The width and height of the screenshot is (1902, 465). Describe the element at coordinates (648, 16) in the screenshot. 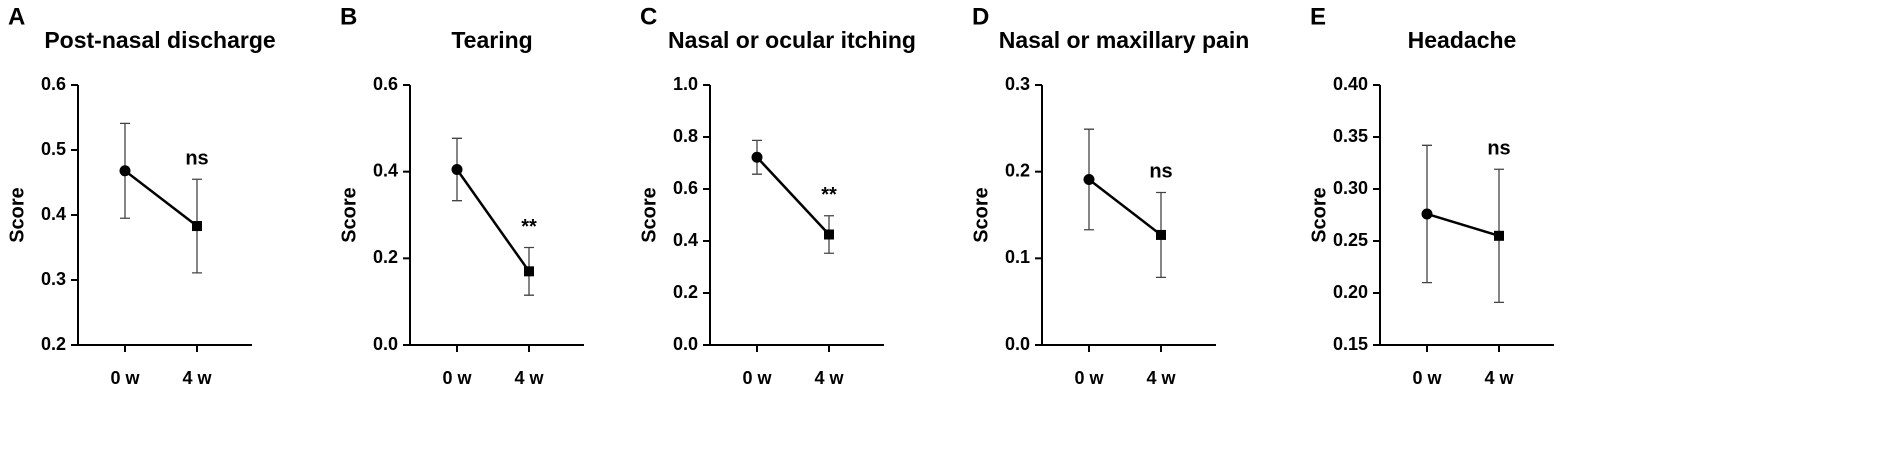

I see `panel-label: C` at that location.